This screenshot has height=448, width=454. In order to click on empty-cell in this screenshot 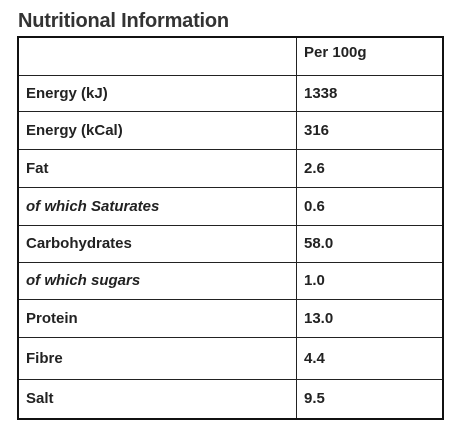, I will do `click(157, 56)`.